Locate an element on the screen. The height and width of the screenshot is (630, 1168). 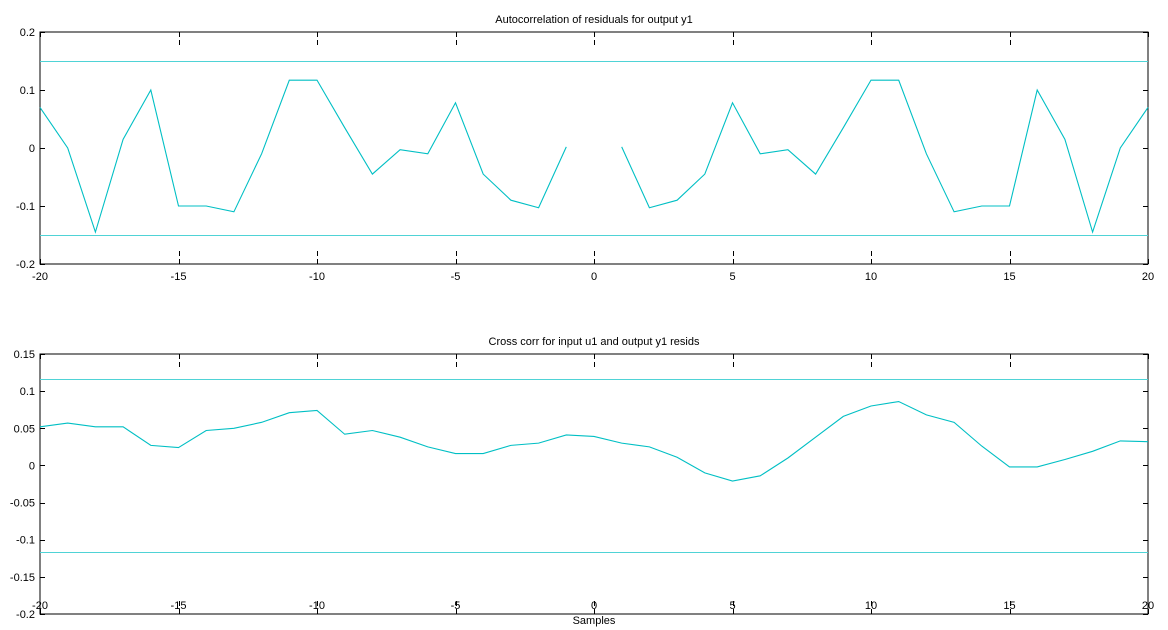
y-tick-label: -0.05 is located at coordinates (22, 504).